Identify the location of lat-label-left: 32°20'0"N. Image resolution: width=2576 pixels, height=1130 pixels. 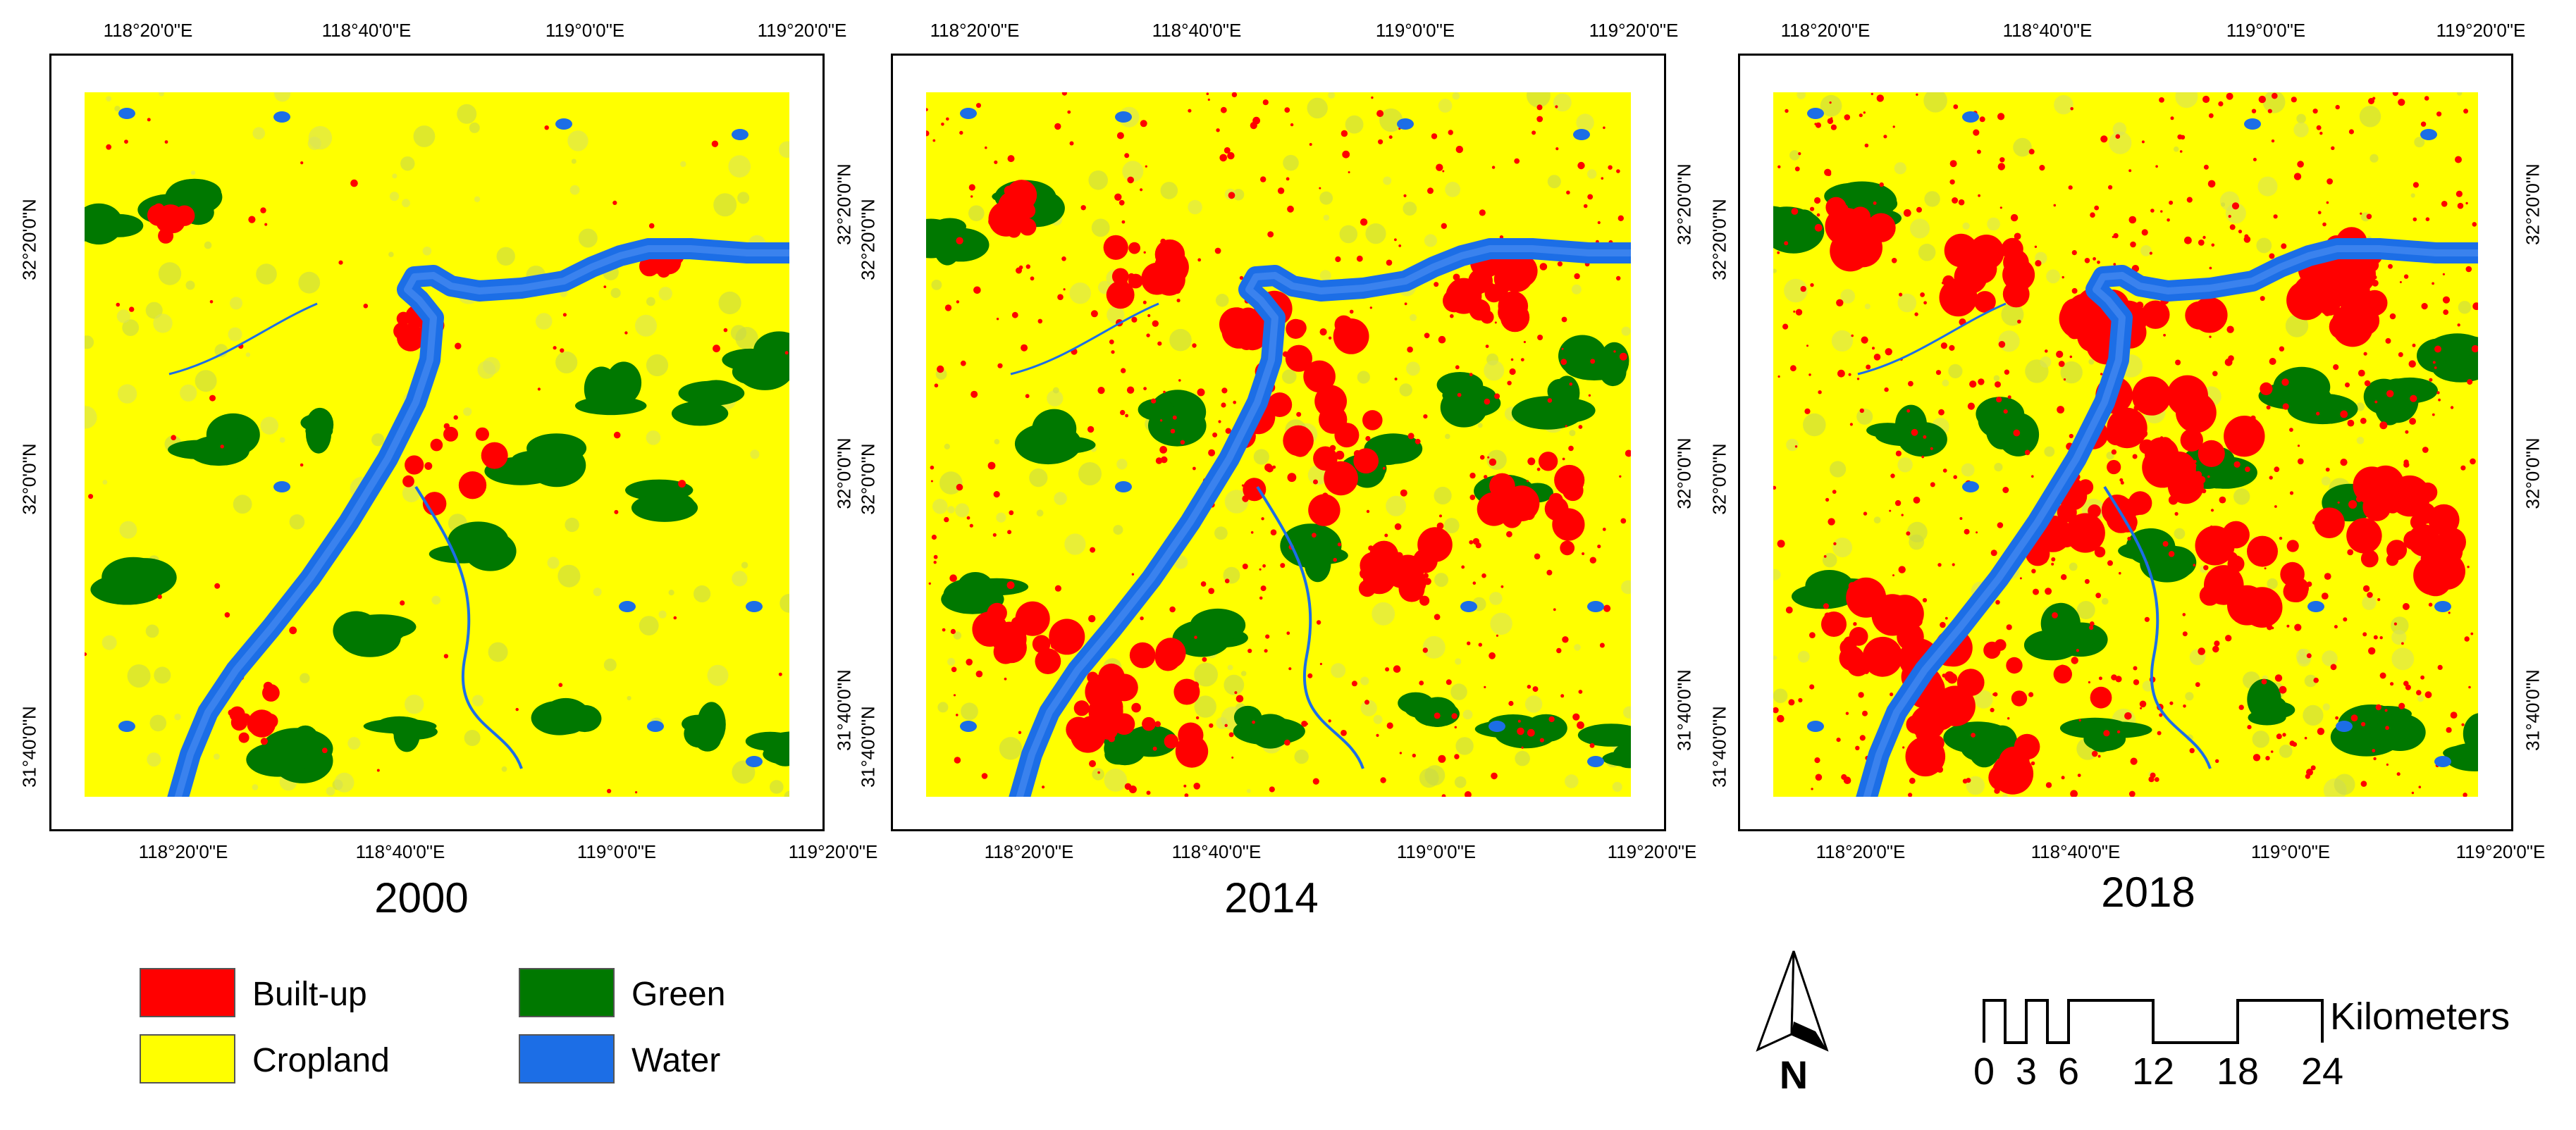
(868, 239).